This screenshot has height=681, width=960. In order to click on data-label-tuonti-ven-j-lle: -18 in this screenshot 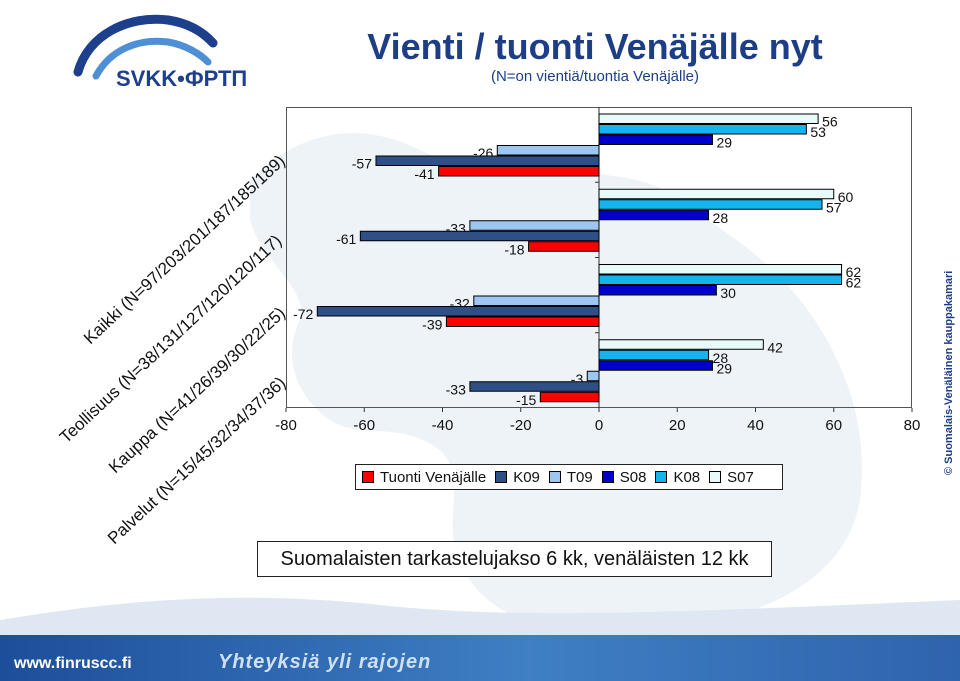, I will do `click(514, 249)`.